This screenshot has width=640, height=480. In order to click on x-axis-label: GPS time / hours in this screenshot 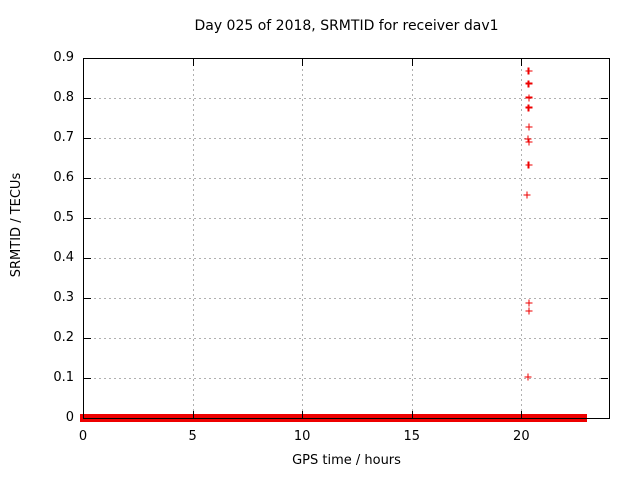, I will do `click(346, 460)`.